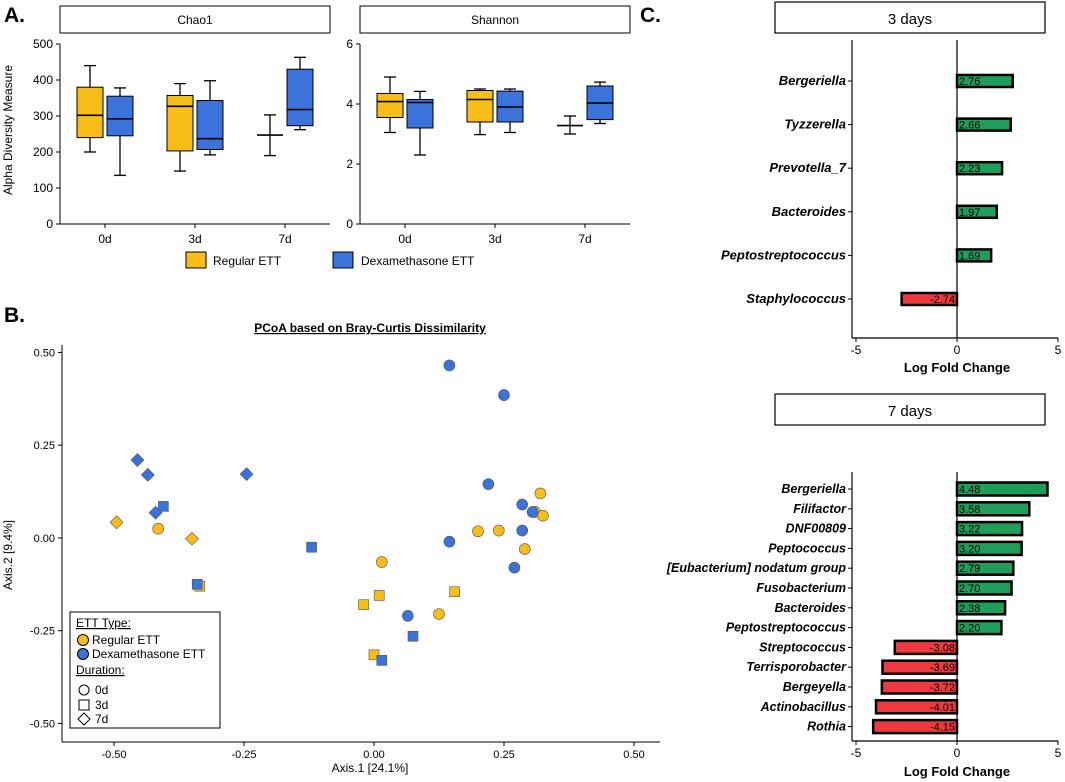 Image resolution: width=1065 pixels, height=782 pixels. Describe the element at coordinates (810, 608) in the screenshot. I see `lfc-category-label: Bacteroides` at that location.